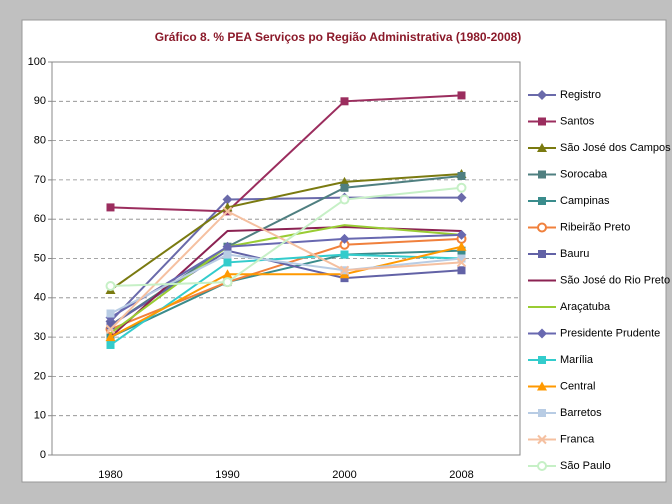 The width and height of the screenshot is (672, 504). I want to click on legend-label: Santos, so click(577, 121).